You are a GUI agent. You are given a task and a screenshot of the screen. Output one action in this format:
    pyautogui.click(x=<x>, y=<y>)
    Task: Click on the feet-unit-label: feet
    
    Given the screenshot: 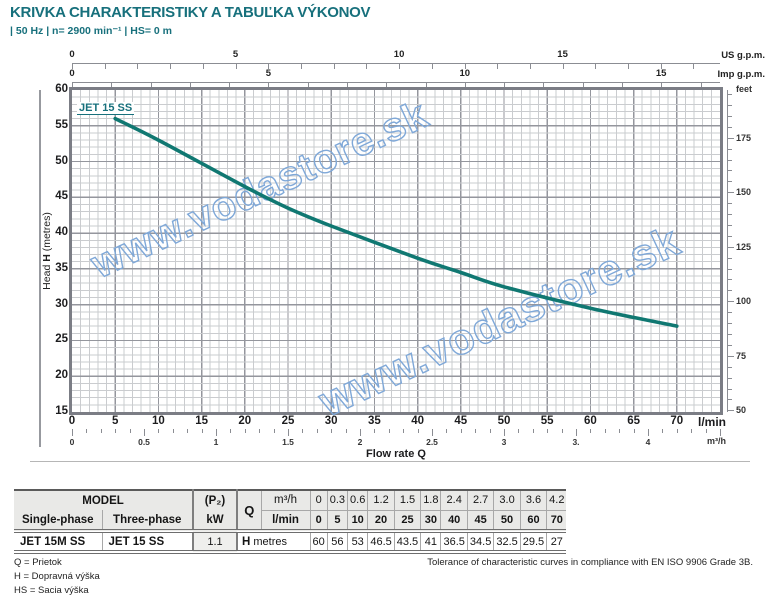 What is the action you would take?
    pyautogui.click(x=744, y=89)
    